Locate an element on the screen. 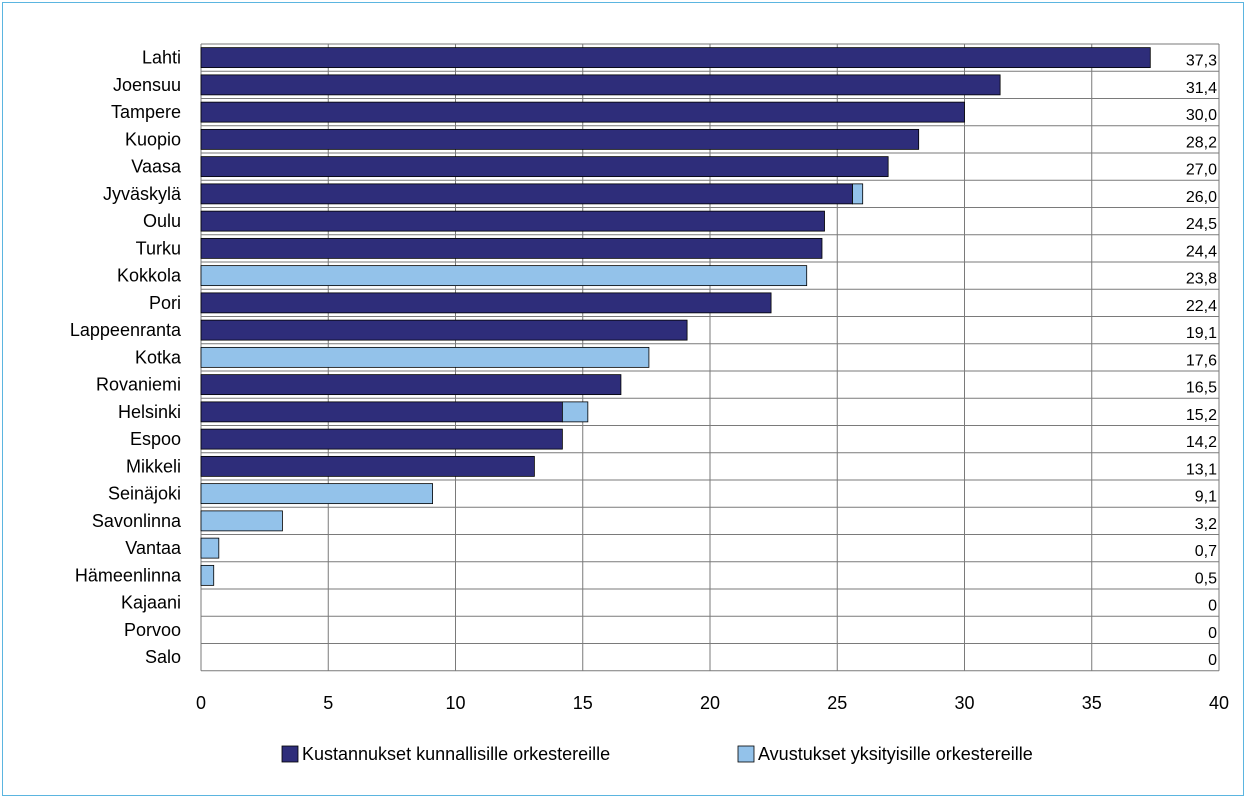  category-label: Kokkola is located at coordinates (149, 276).